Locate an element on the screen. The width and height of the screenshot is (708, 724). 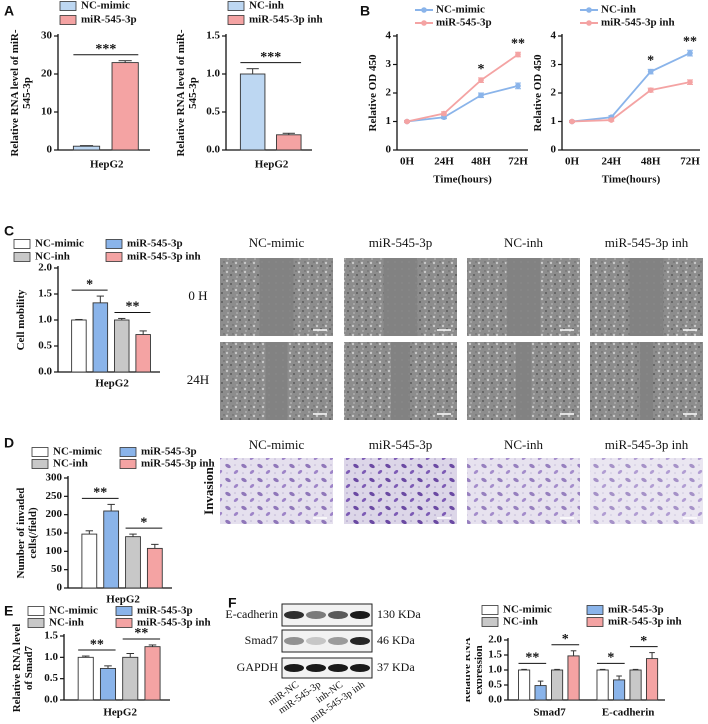
blot-size-label: 46 KDa is located at coordinates (396, 640).